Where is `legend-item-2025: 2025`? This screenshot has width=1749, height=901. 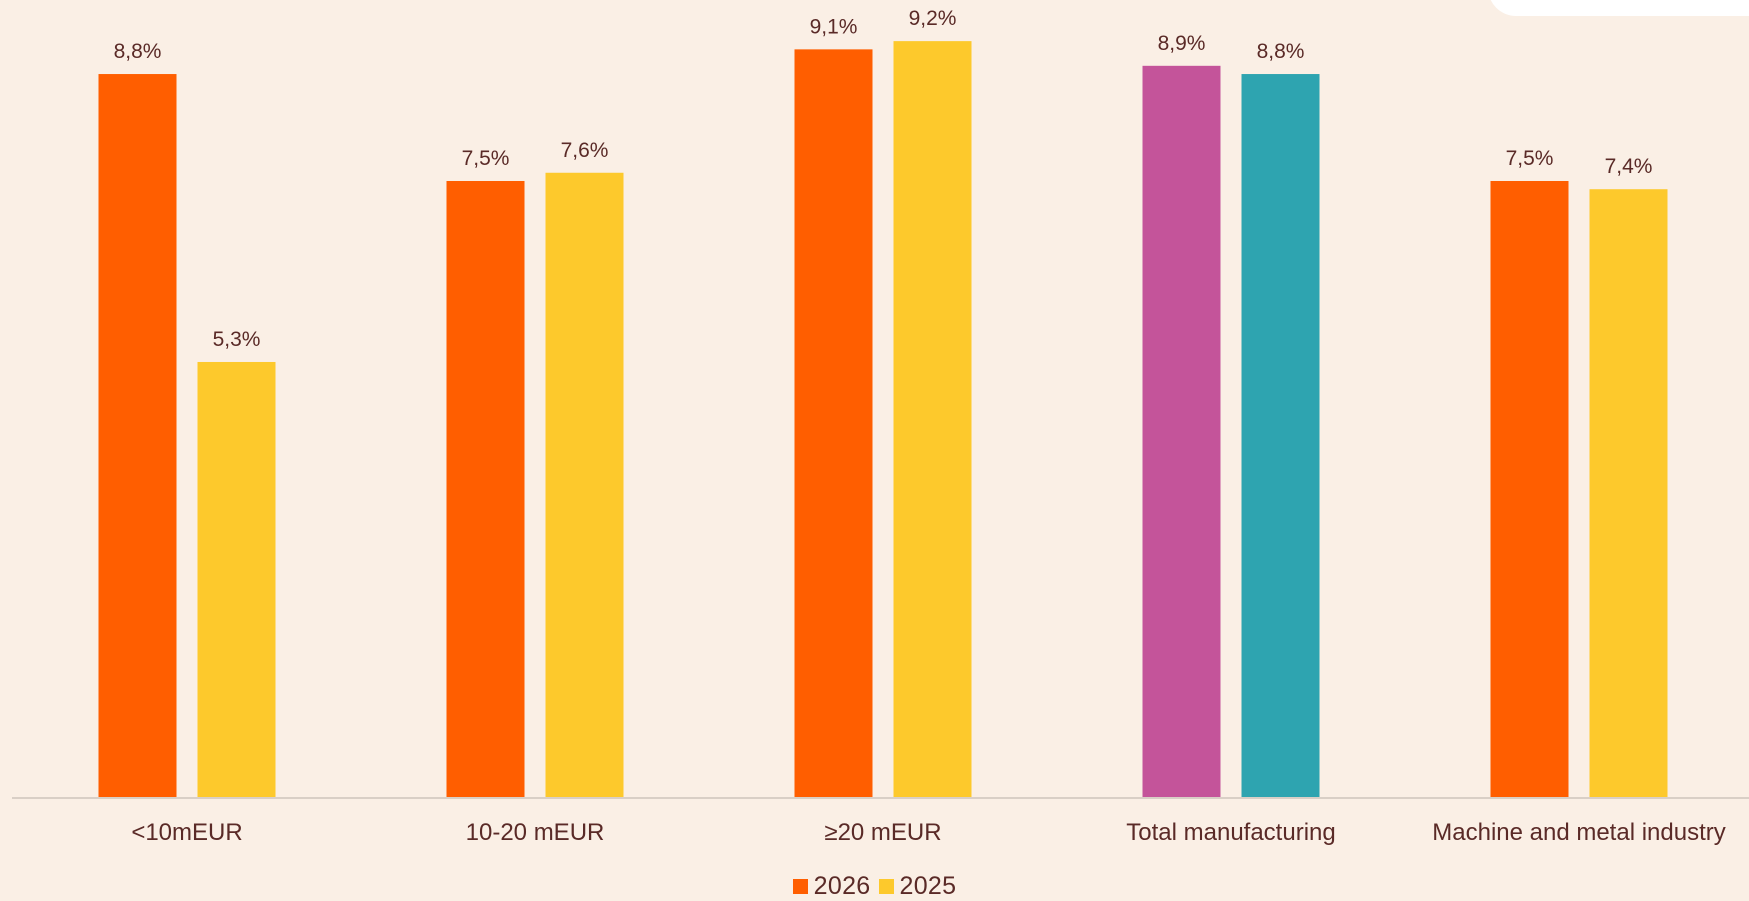
legend-item-2025: 2025 is located at coordinates (917, 886).